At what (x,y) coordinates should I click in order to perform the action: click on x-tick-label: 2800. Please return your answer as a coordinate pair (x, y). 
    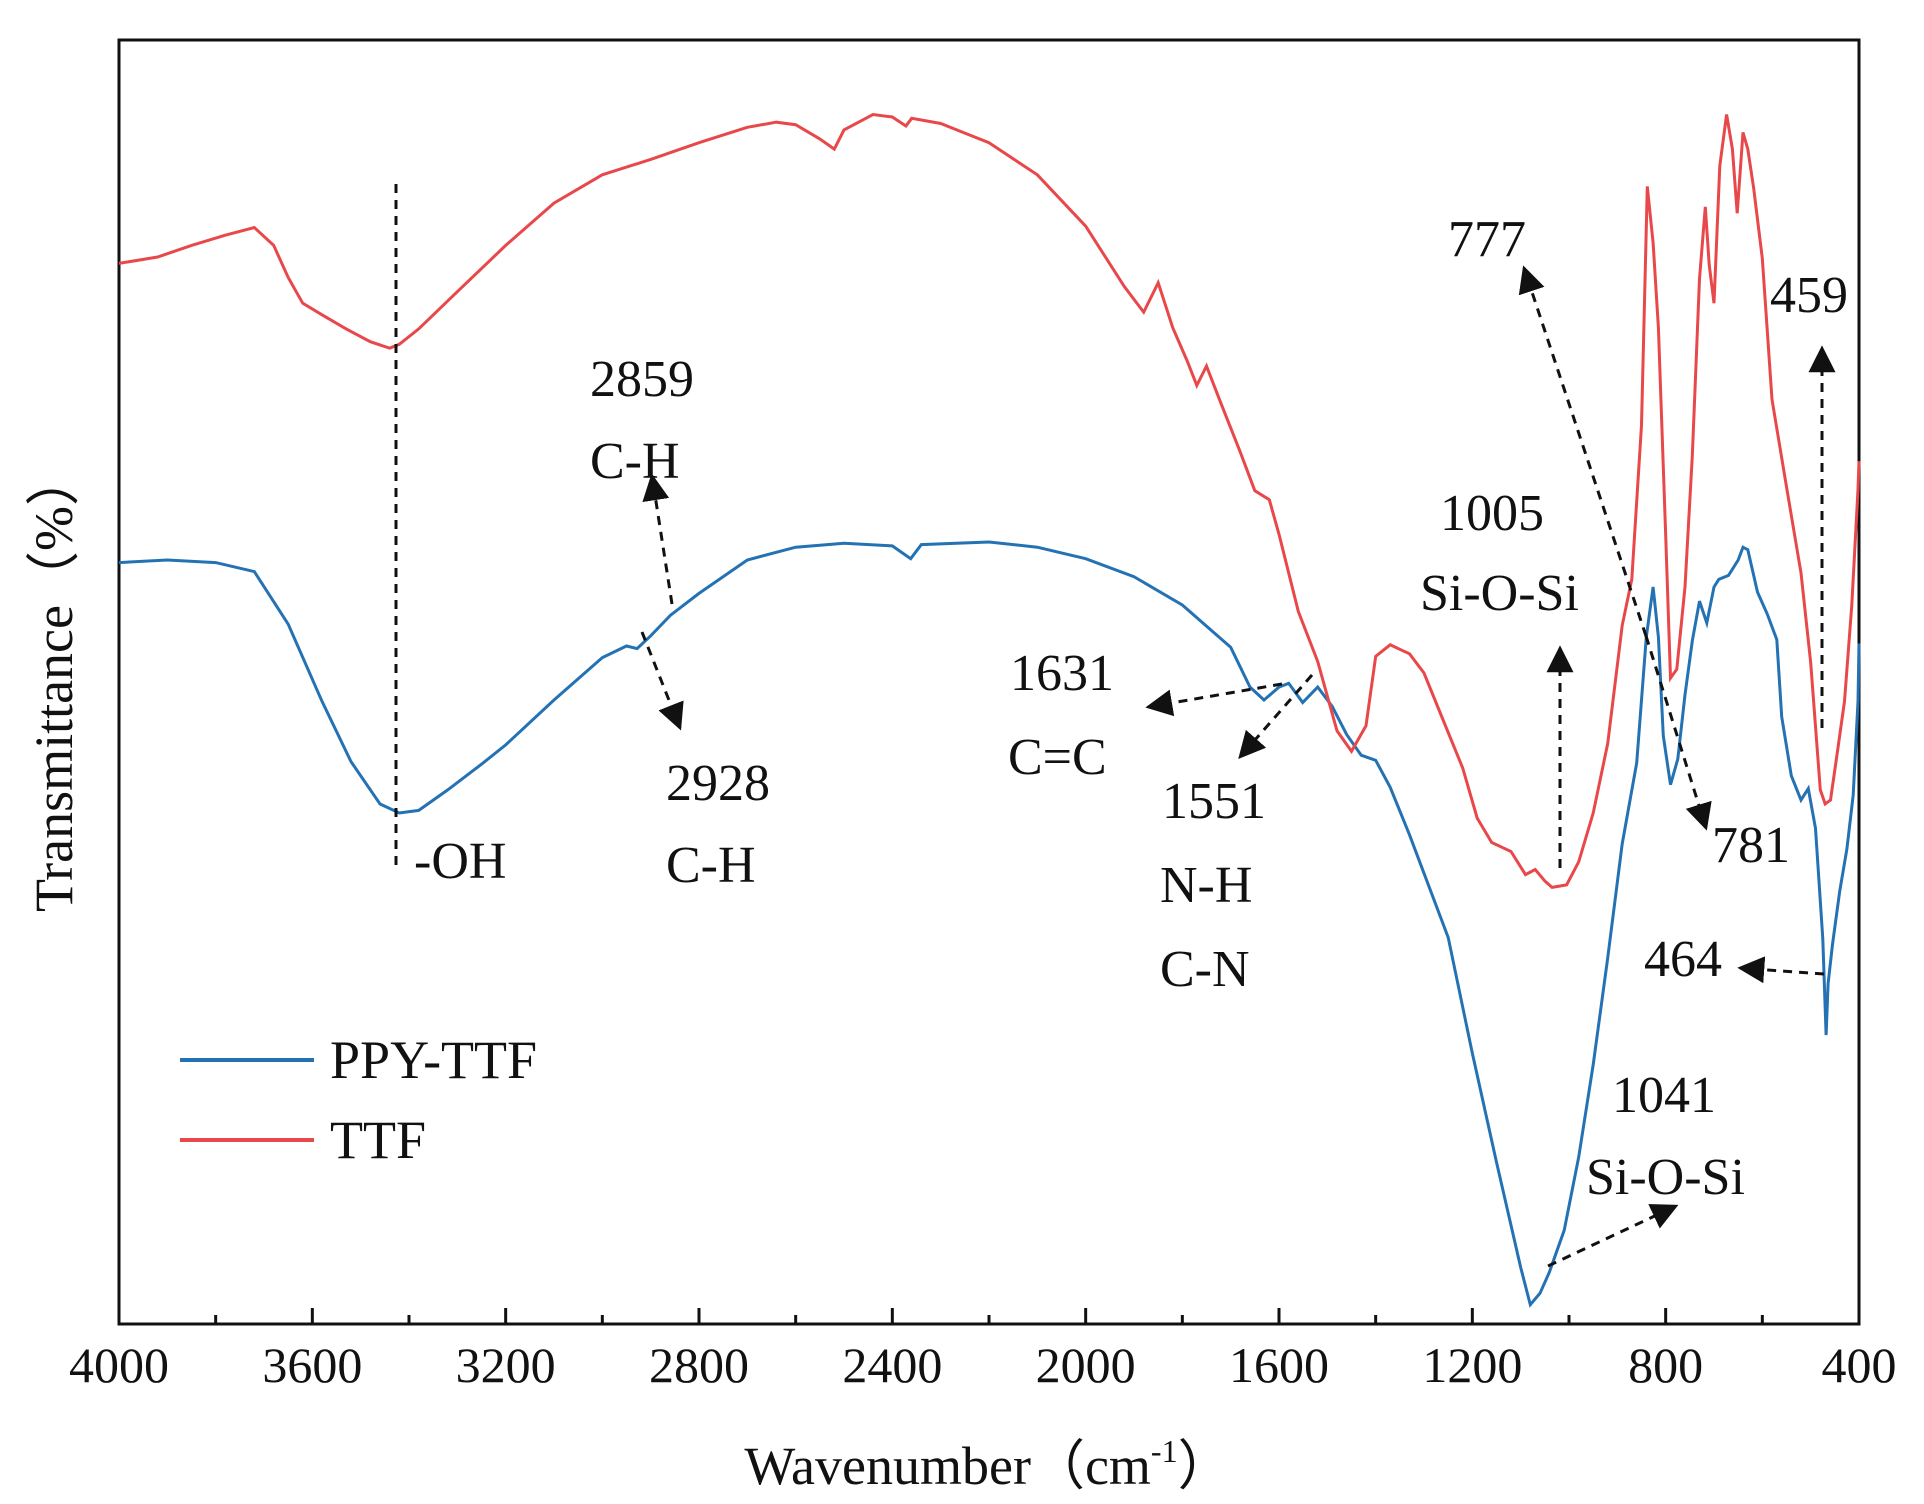
    Looking at the image, I should click on (699, 1365).